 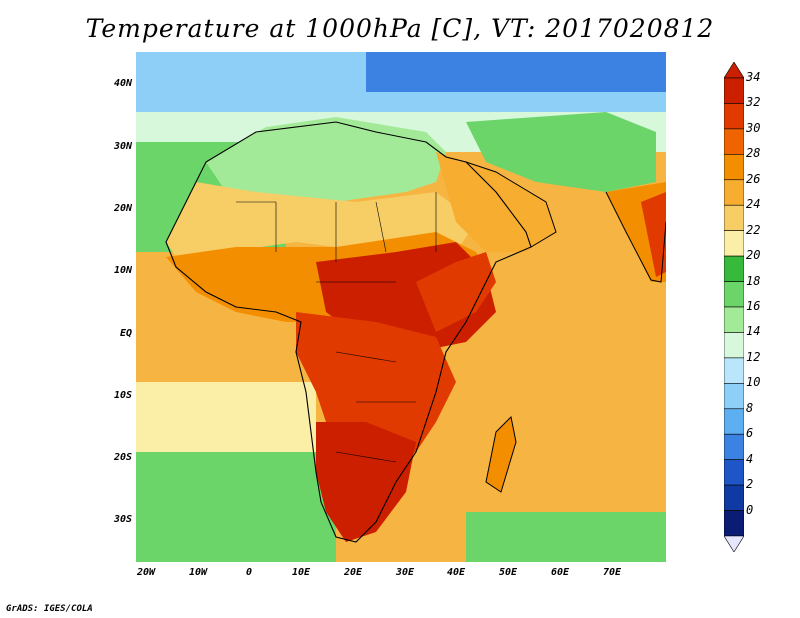 I want to click on colorbar-label: 30, so click(x=753, y=127).